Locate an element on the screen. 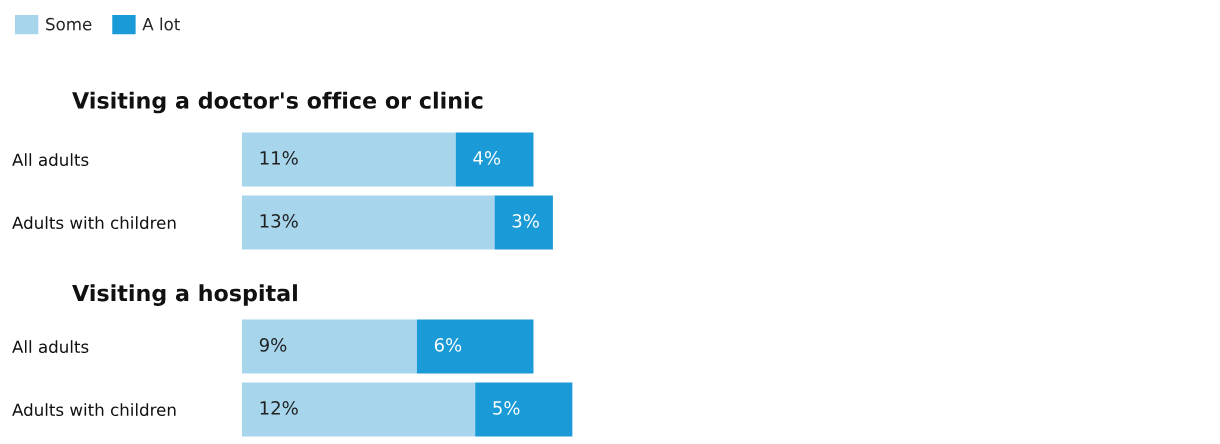 The height and width of the screenshot is (444, 1220). data-label: 4% is located at coordinates (487, 158).